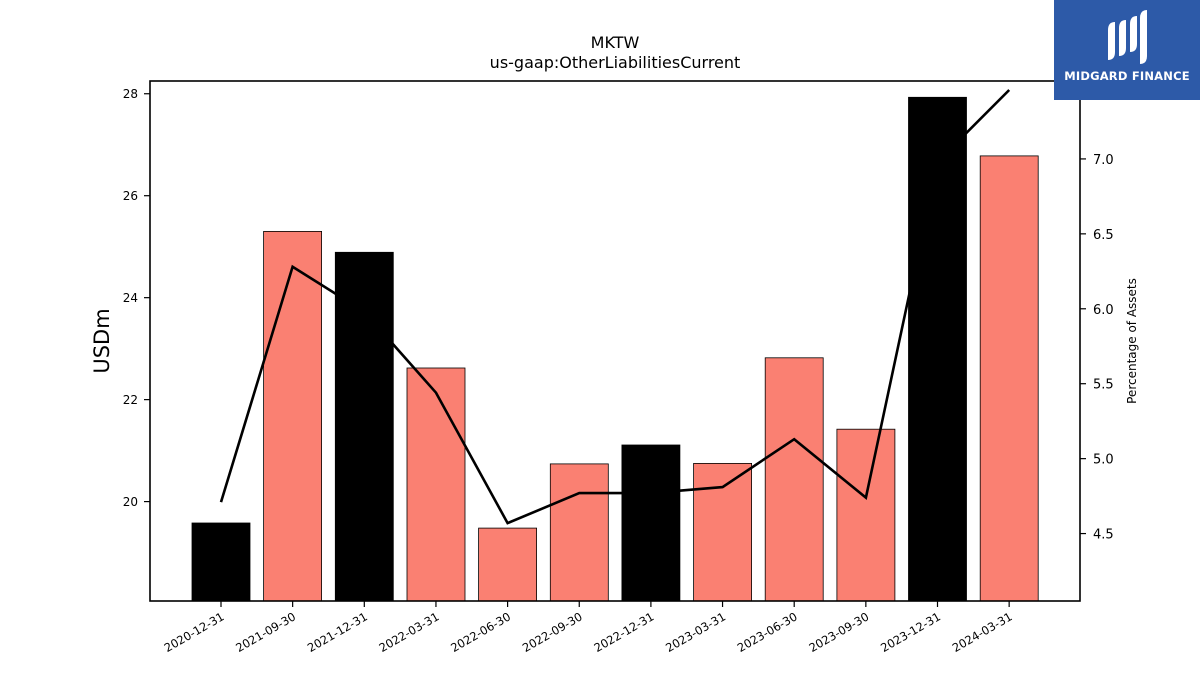 This screenshot has height=679, width=1200. Describe the element at coordinates (838, 632) in the screenshot. I see `x-tick-label: 2023-09-30` at that location.